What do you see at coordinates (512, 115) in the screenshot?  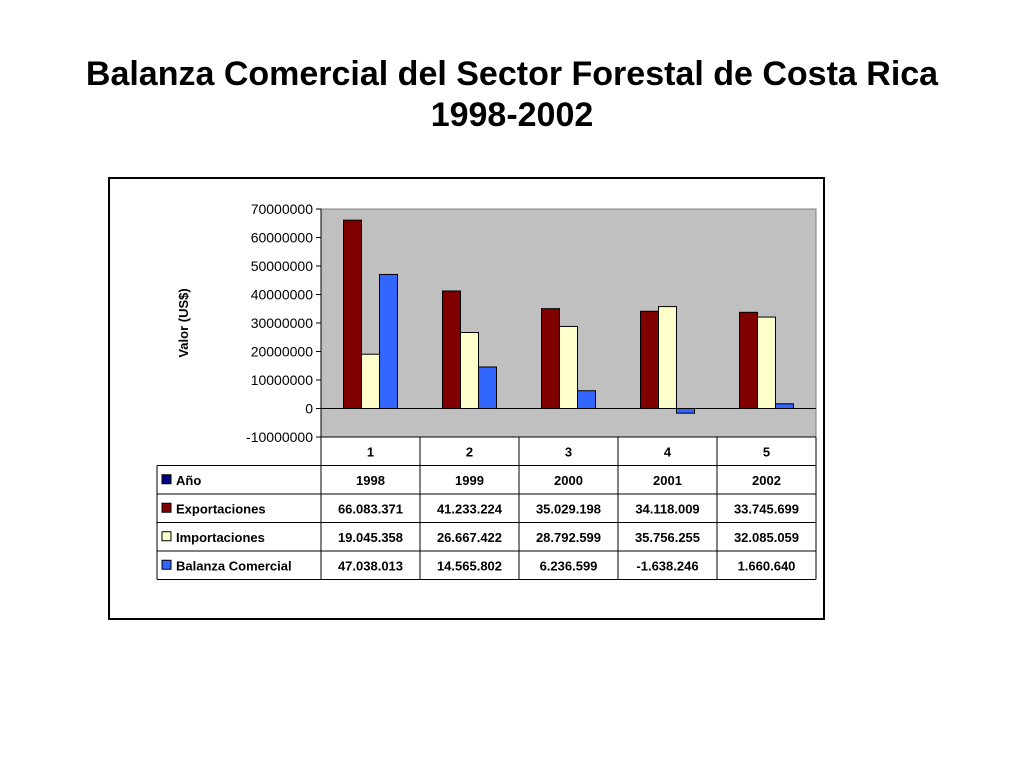 I see `title-line-2: 1998-2002` at bounding box center [512, 115].